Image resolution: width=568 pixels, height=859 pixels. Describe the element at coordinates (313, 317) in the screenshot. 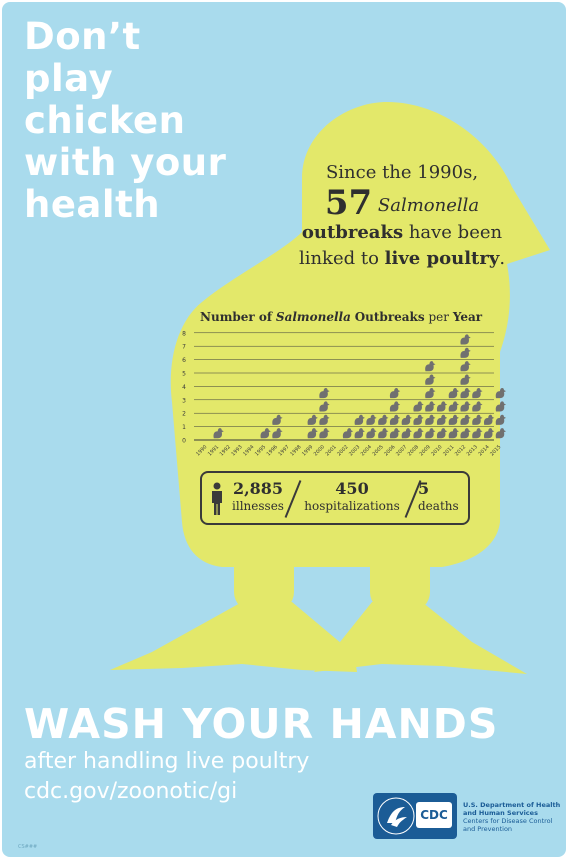

I see `chart-title-organism: Salmonella` at that location.